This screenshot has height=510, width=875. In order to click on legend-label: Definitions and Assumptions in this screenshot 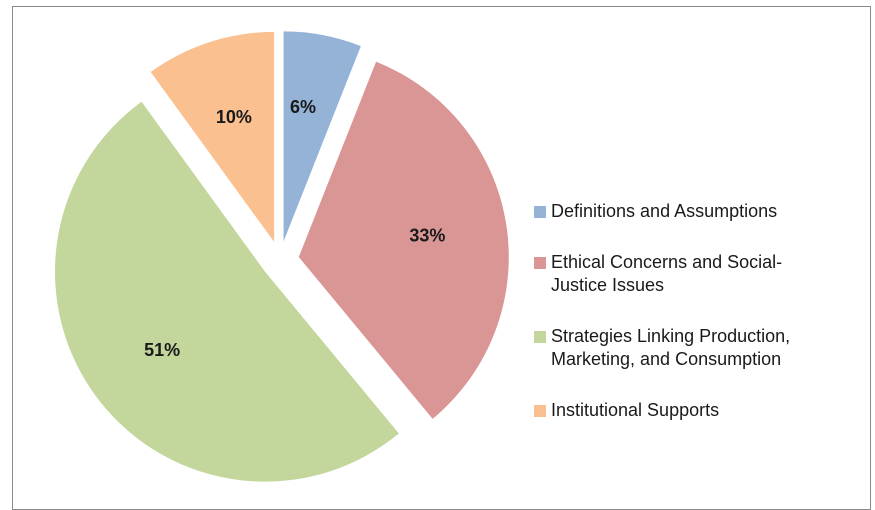, I will do `click(664, 211)`.